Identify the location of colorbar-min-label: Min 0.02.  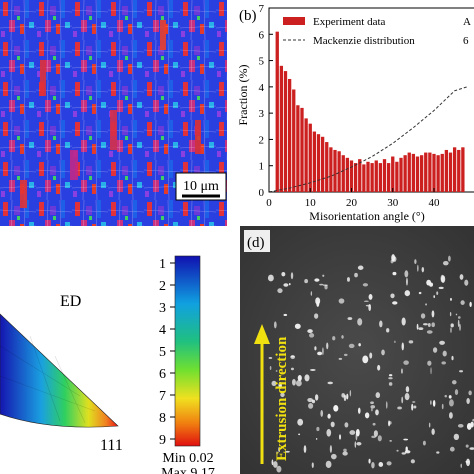
(187, 458).